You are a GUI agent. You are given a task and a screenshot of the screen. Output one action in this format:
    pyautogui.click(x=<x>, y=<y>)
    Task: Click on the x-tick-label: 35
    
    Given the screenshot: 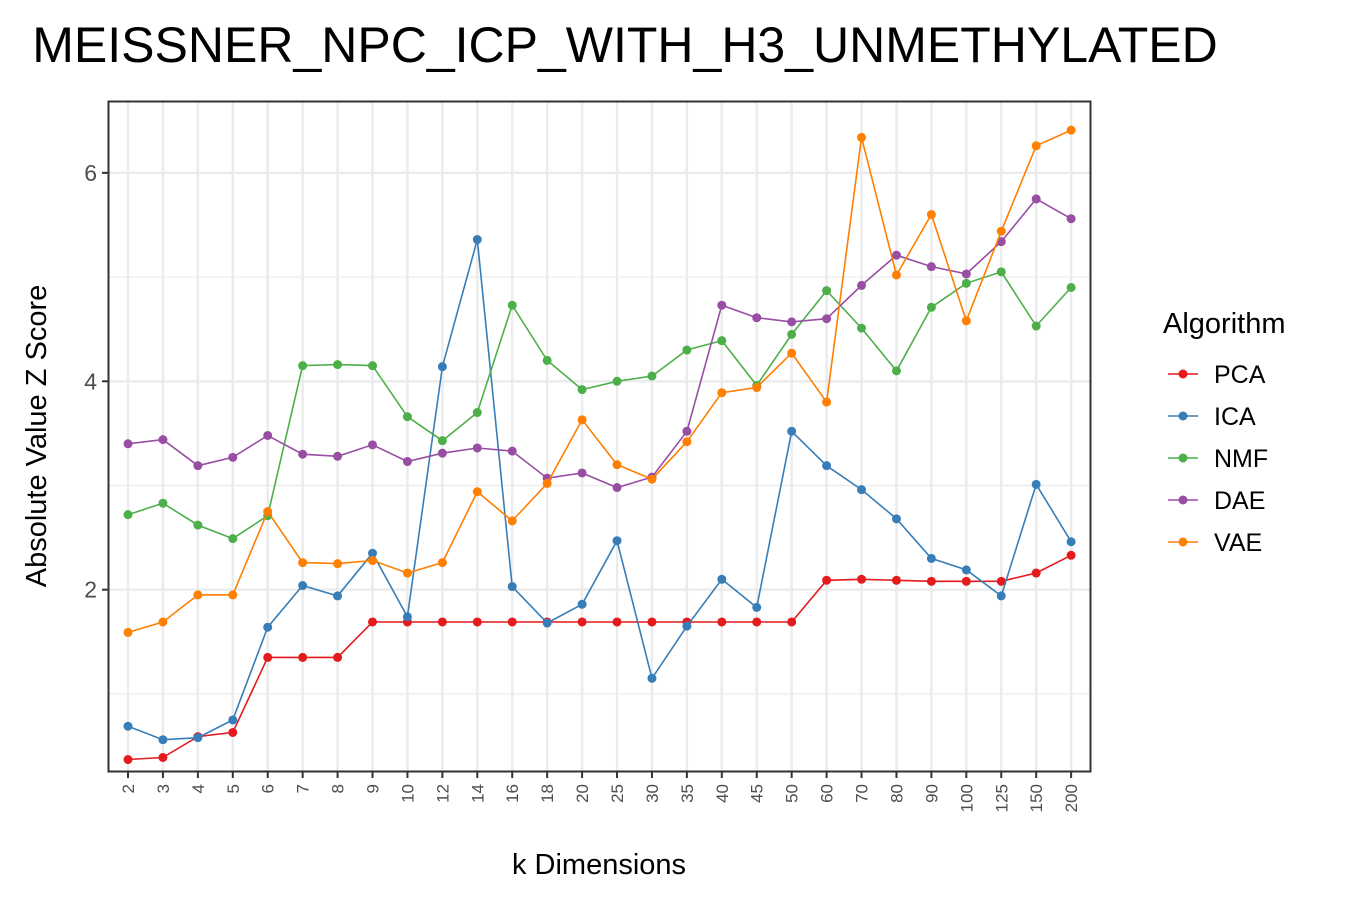 What is the action you would take?
    pyautogui.click(x=687, y=793)
    